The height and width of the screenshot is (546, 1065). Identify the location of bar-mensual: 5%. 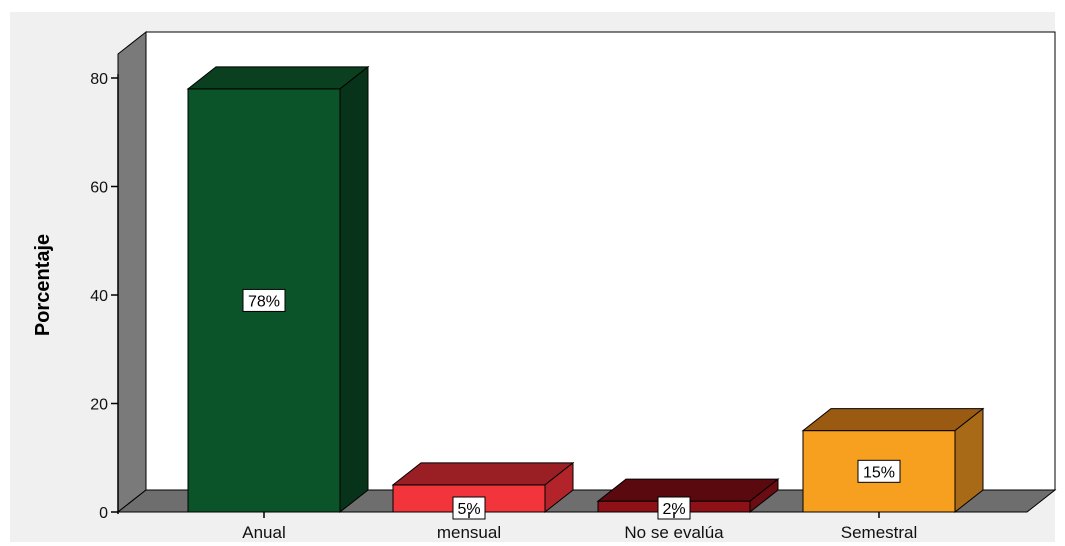
(483, 490).